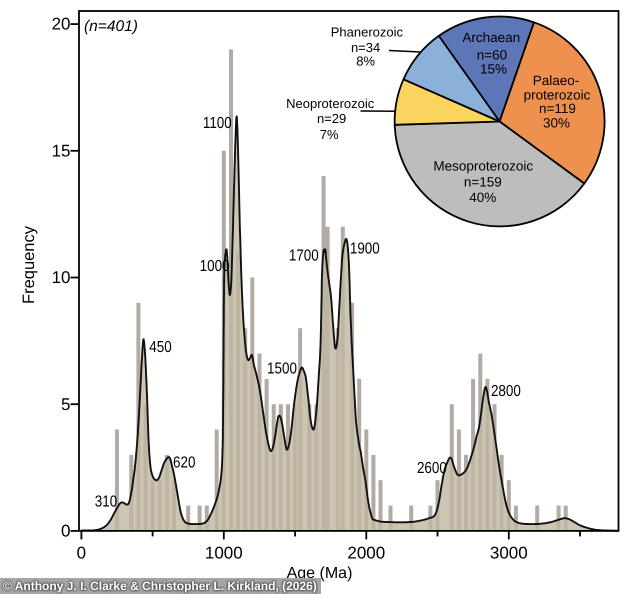  Describe the element at coordinates (29, 264) in the screenshot. I see `svg-text: Frequency` at that location.